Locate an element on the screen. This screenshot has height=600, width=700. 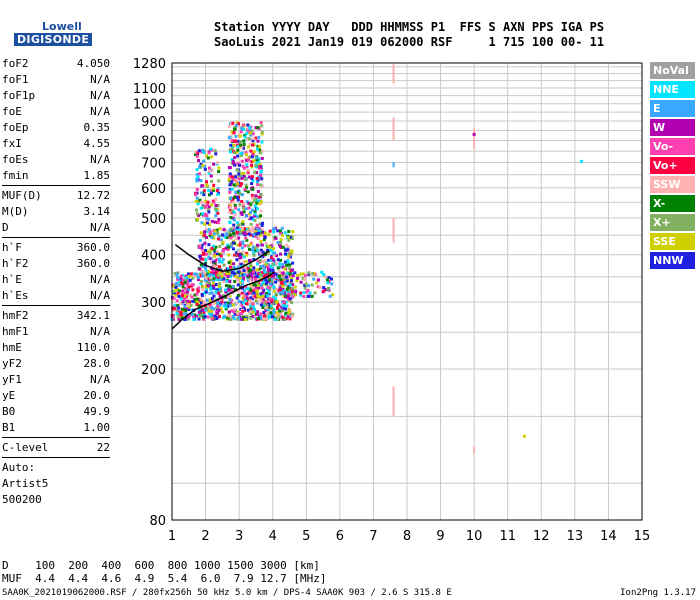
param-row: yF1 N/A is located at coordinates (56, 380).